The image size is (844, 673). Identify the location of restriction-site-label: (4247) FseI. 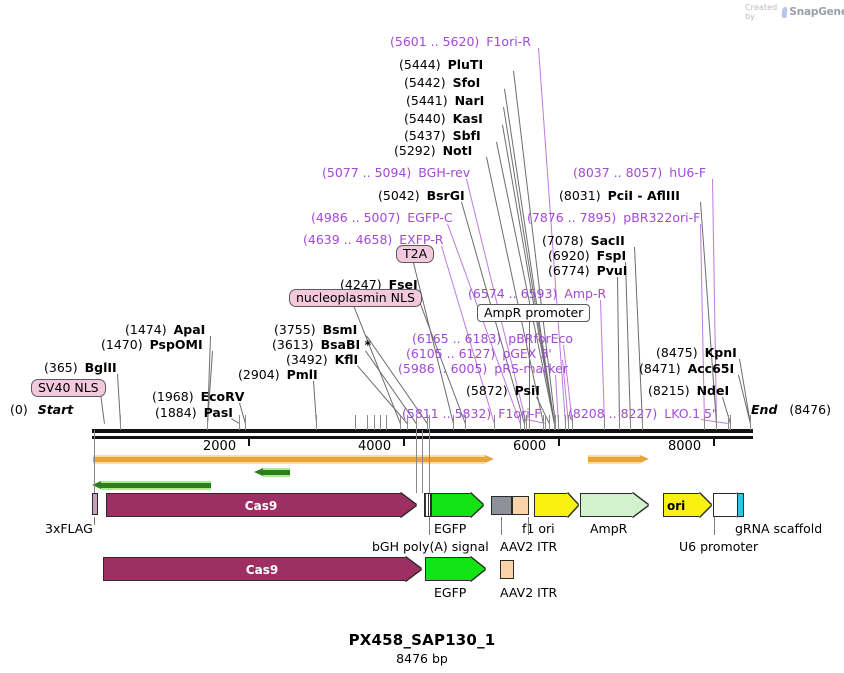
(379, 284).